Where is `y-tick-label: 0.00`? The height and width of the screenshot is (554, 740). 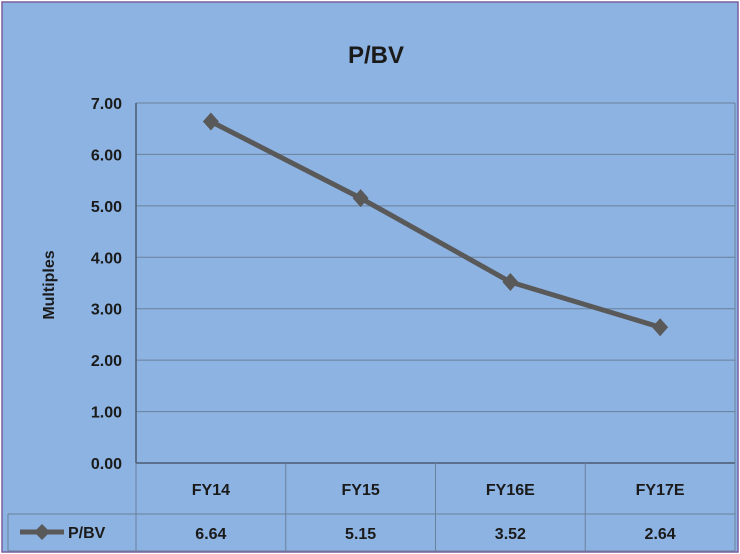
y-tick-label: 0.00 is located at coordinates (106, 464).